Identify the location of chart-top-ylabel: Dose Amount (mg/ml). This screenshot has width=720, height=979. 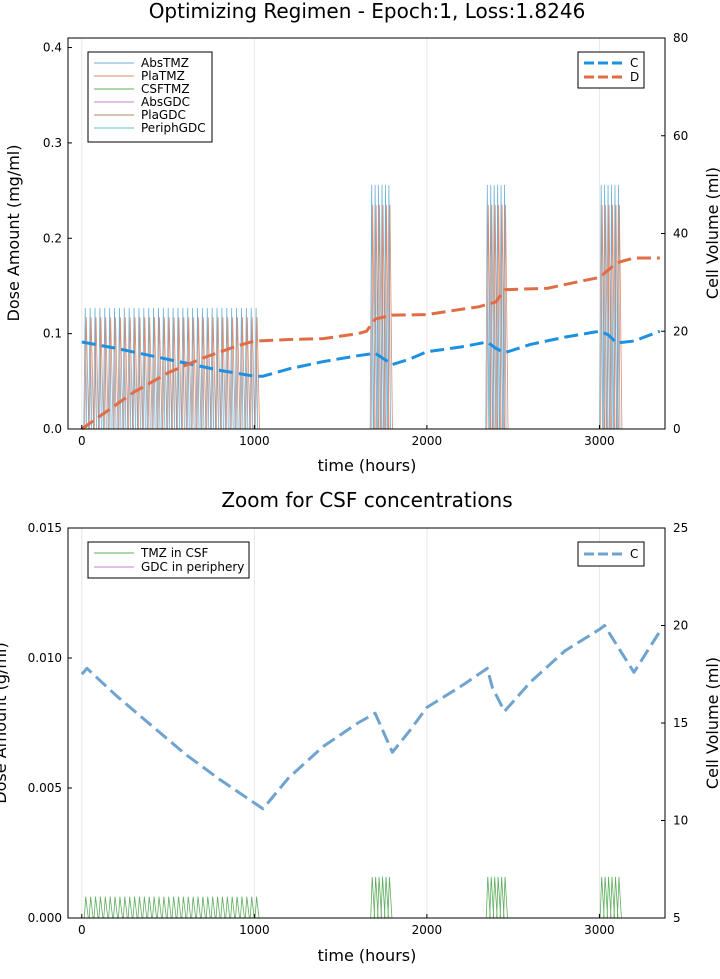
(13, 233).